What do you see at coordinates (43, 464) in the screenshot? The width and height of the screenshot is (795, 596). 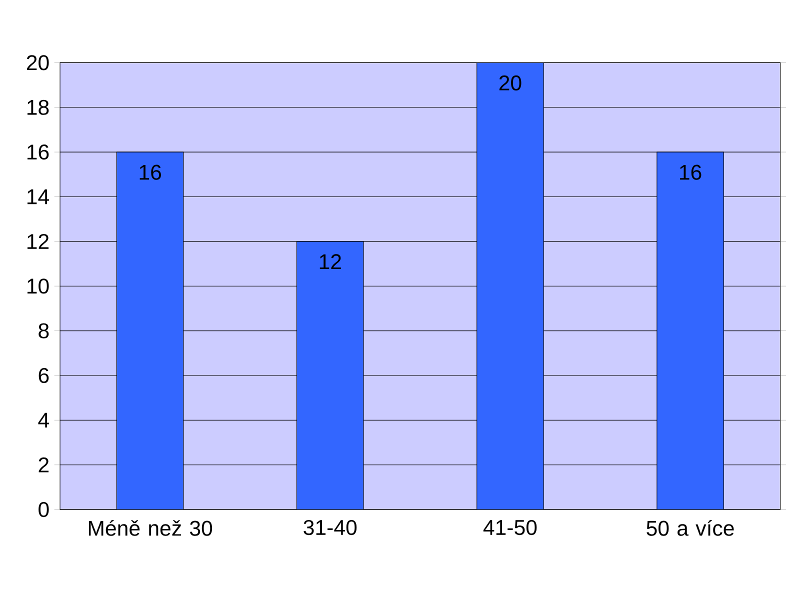 I see `y-tick-label: 2` at bounding box center [43, 464].